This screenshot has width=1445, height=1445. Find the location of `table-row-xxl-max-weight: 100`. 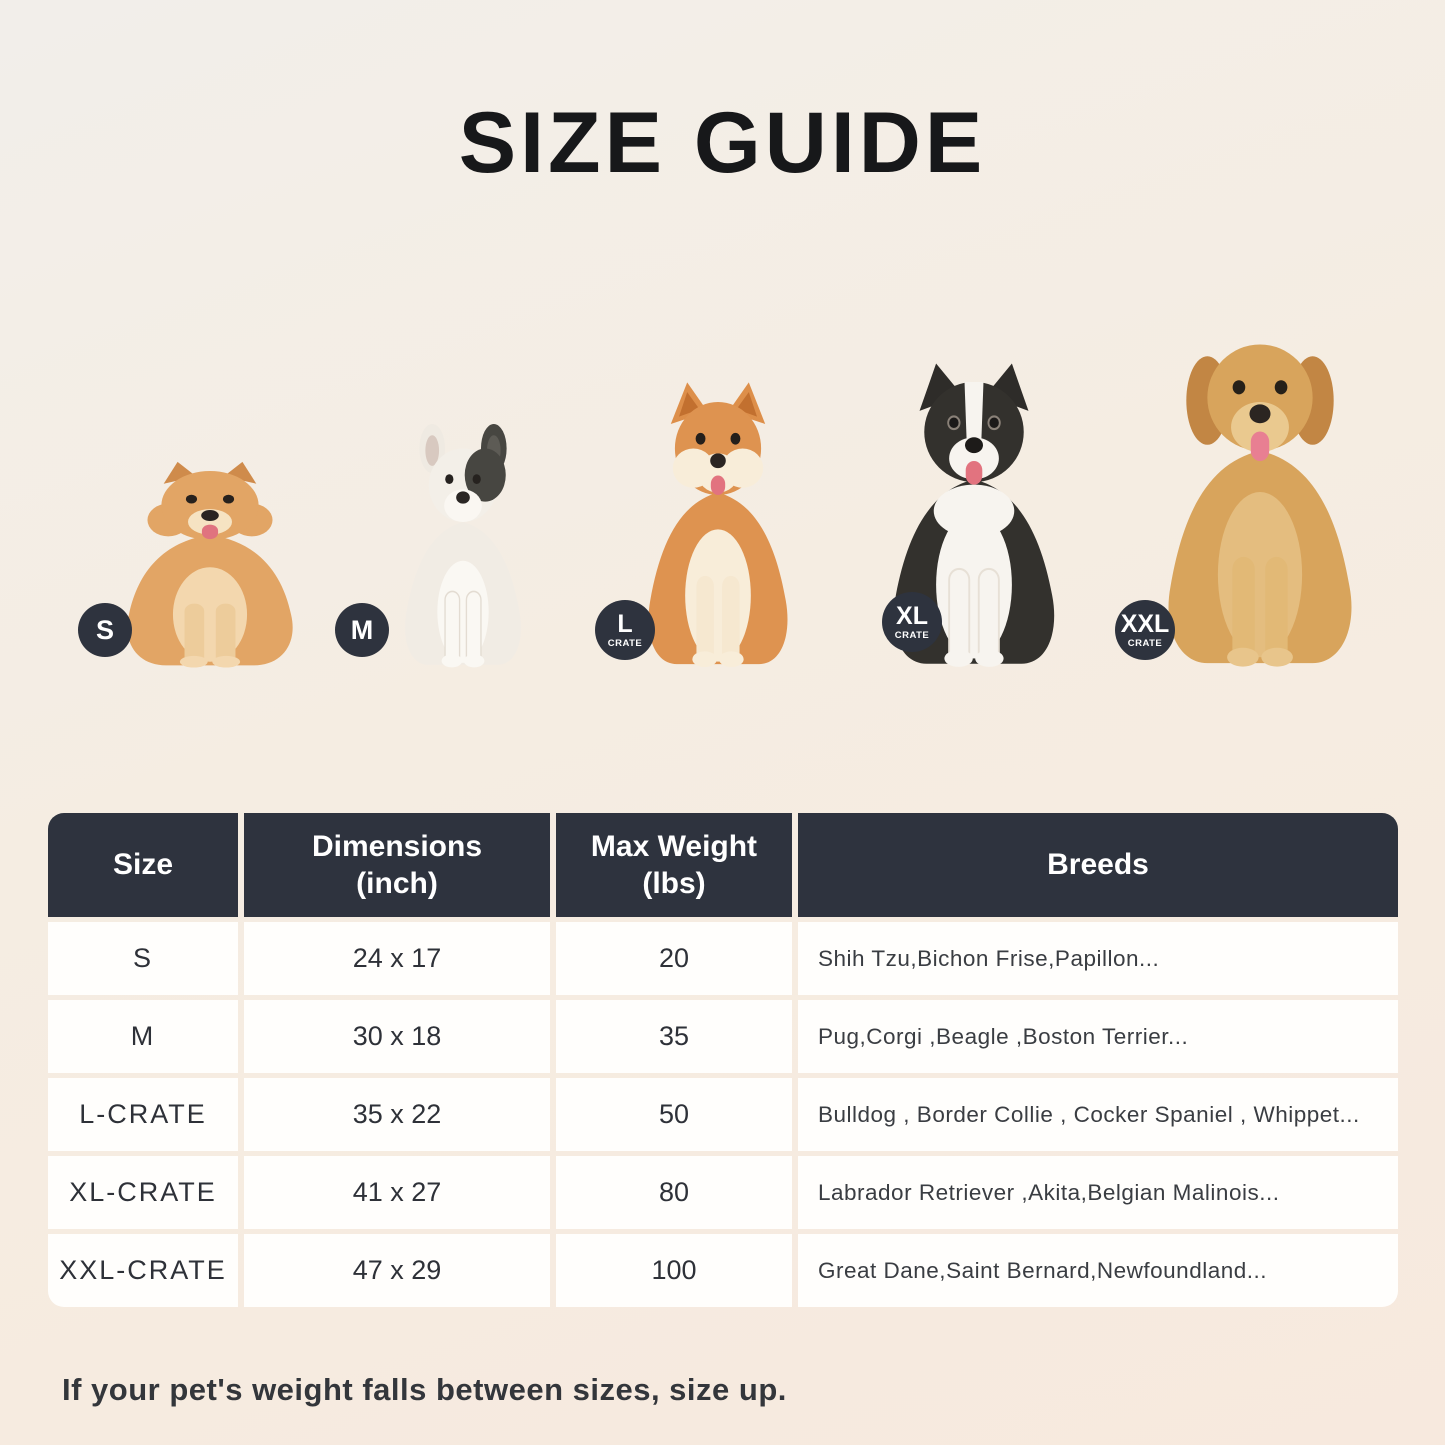

table-row-xxl-max-weight: 100 is located at coordinates (674, 1270).